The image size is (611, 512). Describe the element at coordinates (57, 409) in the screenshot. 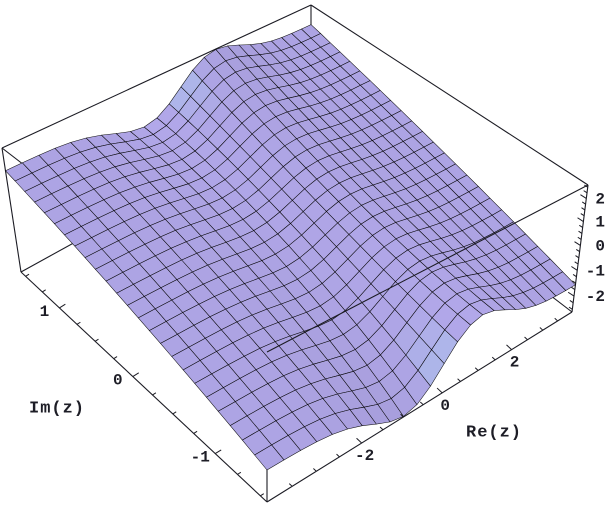

I see `im-axis-label: Im(z)` at that location.